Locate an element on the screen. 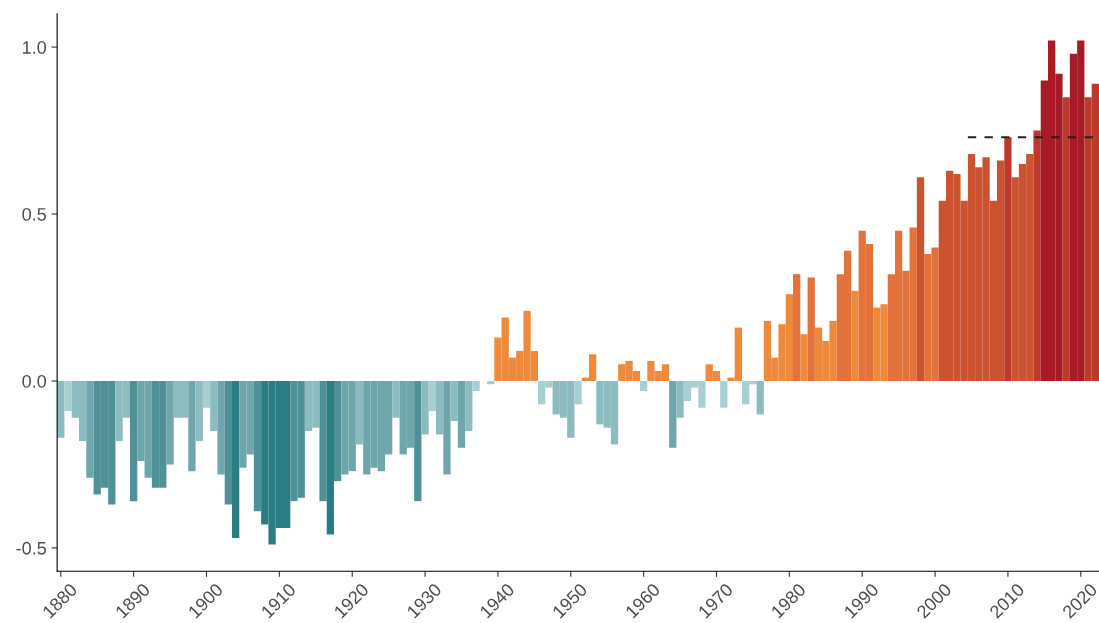 Image resolution: width=1099 pixels, height=623 pixels. y-tick-label: 1.0 is located at coordinates (35, 47).